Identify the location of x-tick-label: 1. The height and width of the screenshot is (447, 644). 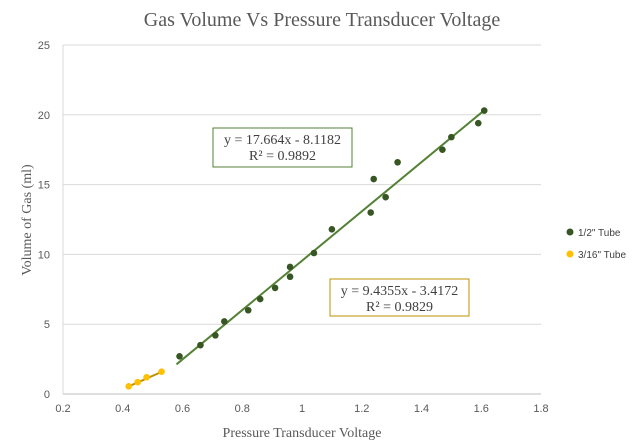
(302, 409).